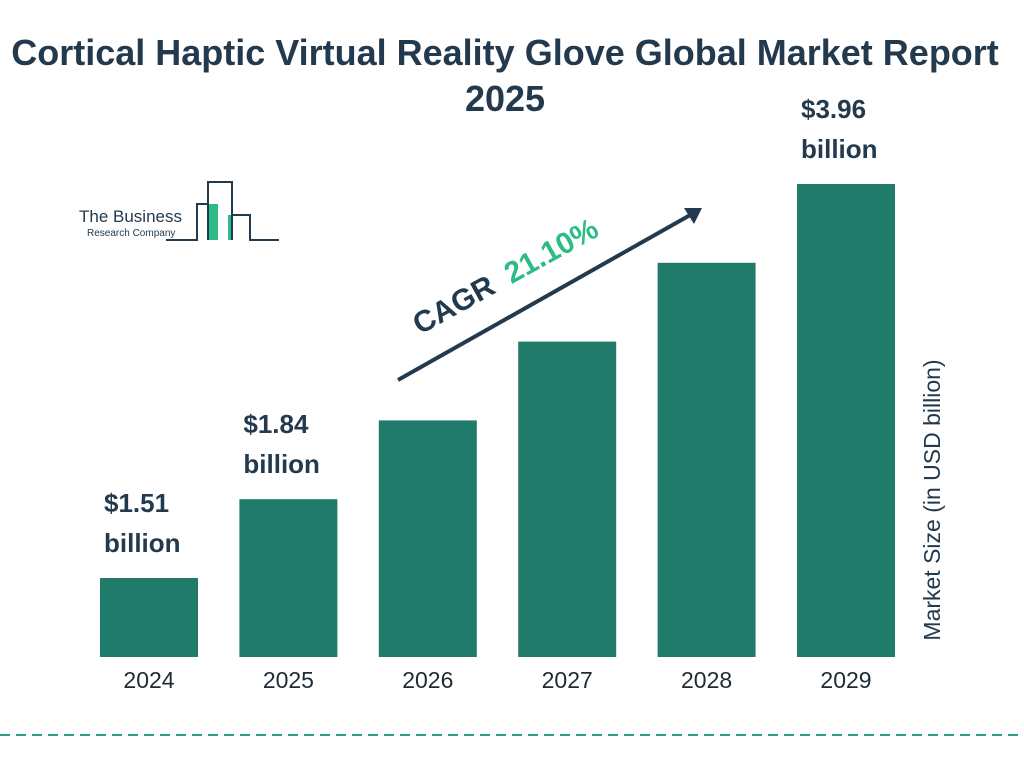 This screenshot has width=1024, height=768. I want to click on bar-2026, so click(427, 538).